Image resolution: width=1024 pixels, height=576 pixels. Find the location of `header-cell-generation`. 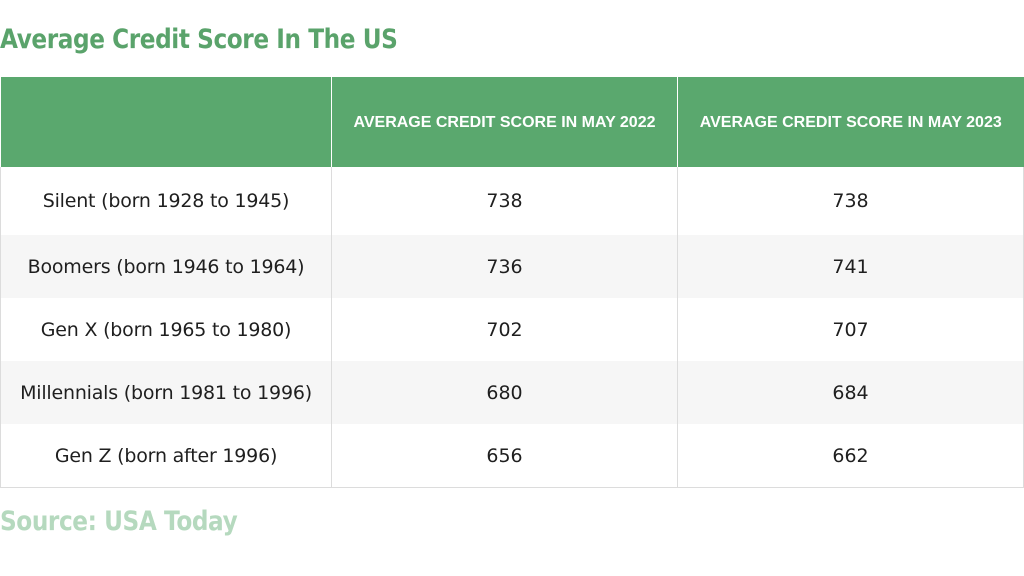

header-cell-generation is located at coordinates (166, 122).